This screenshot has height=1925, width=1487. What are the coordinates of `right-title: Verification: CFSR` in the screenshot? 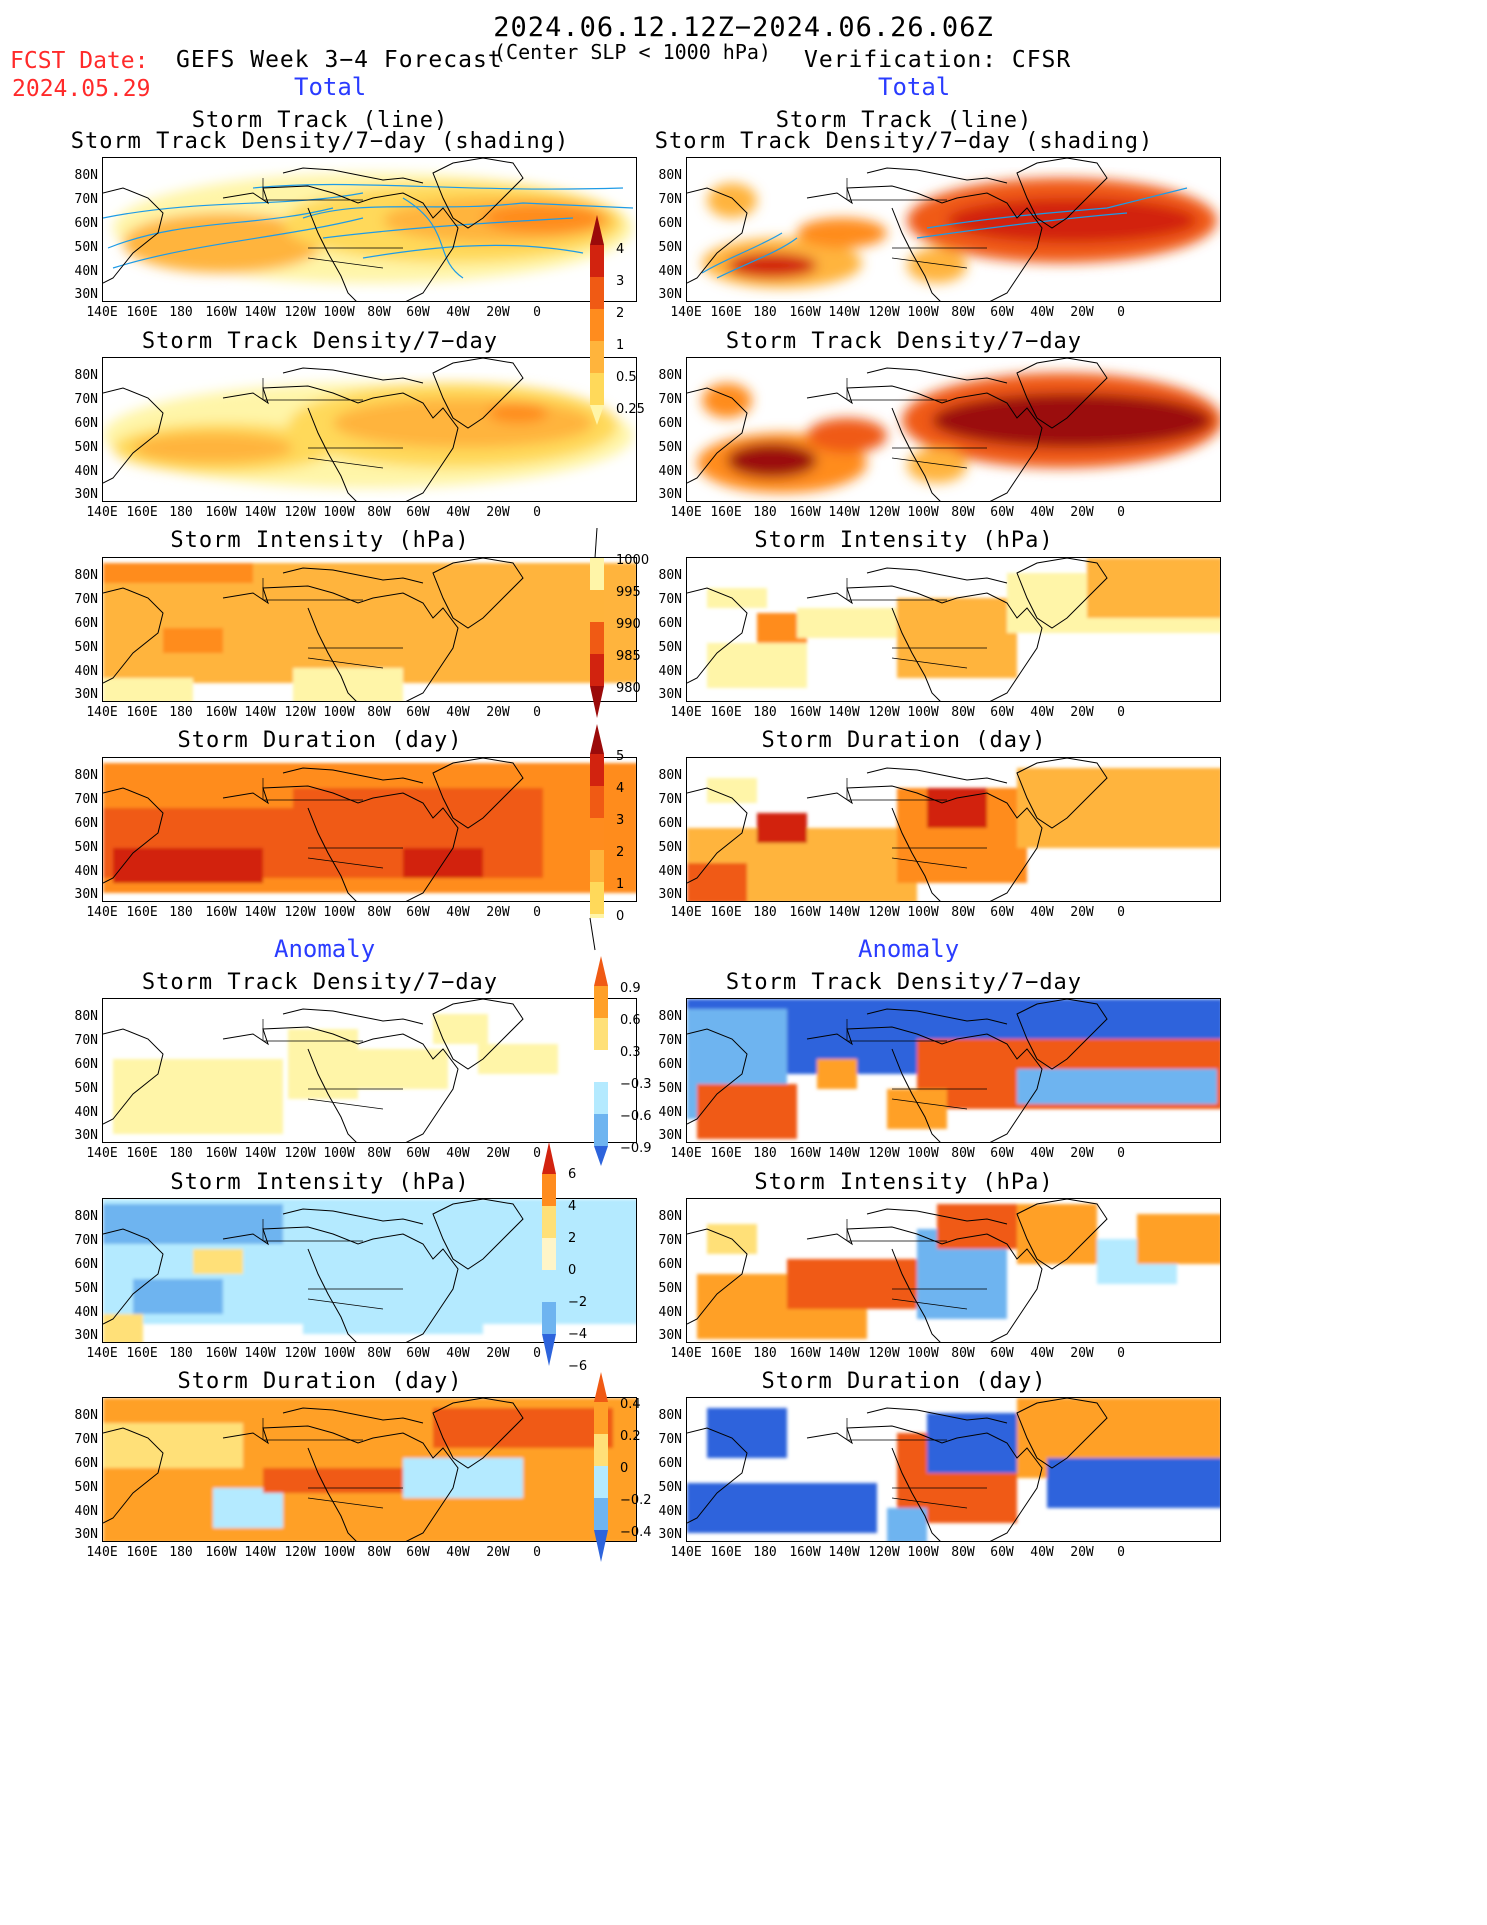 It's located at (938, 60).